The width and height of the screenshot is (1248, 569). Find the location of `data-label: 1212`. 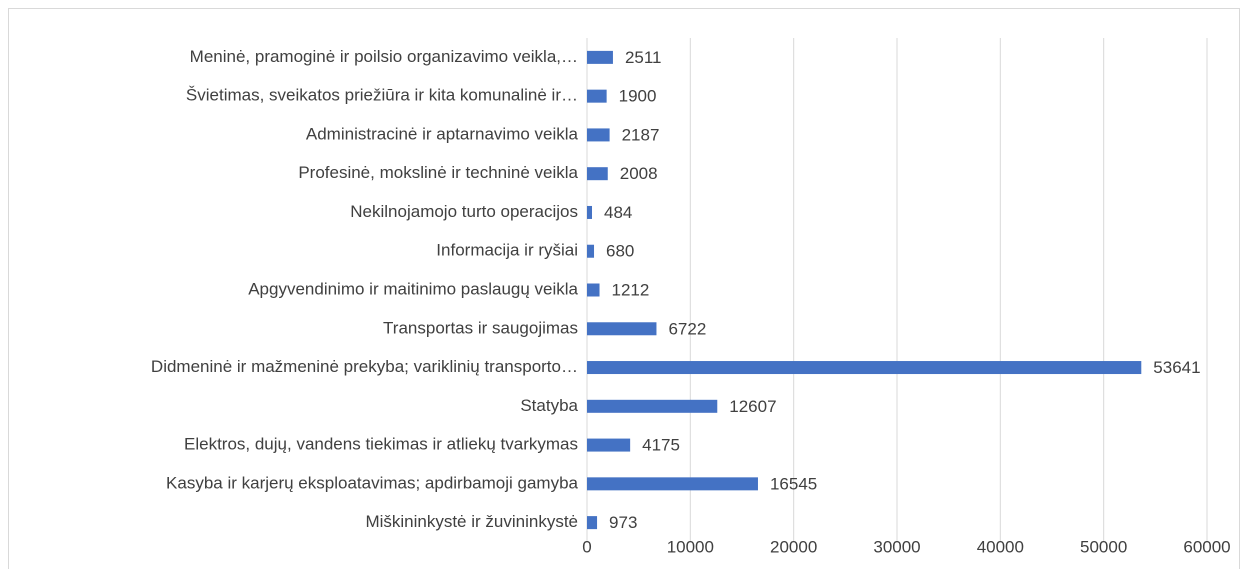

data-label: 1212 is located at coordinates (631, 289).